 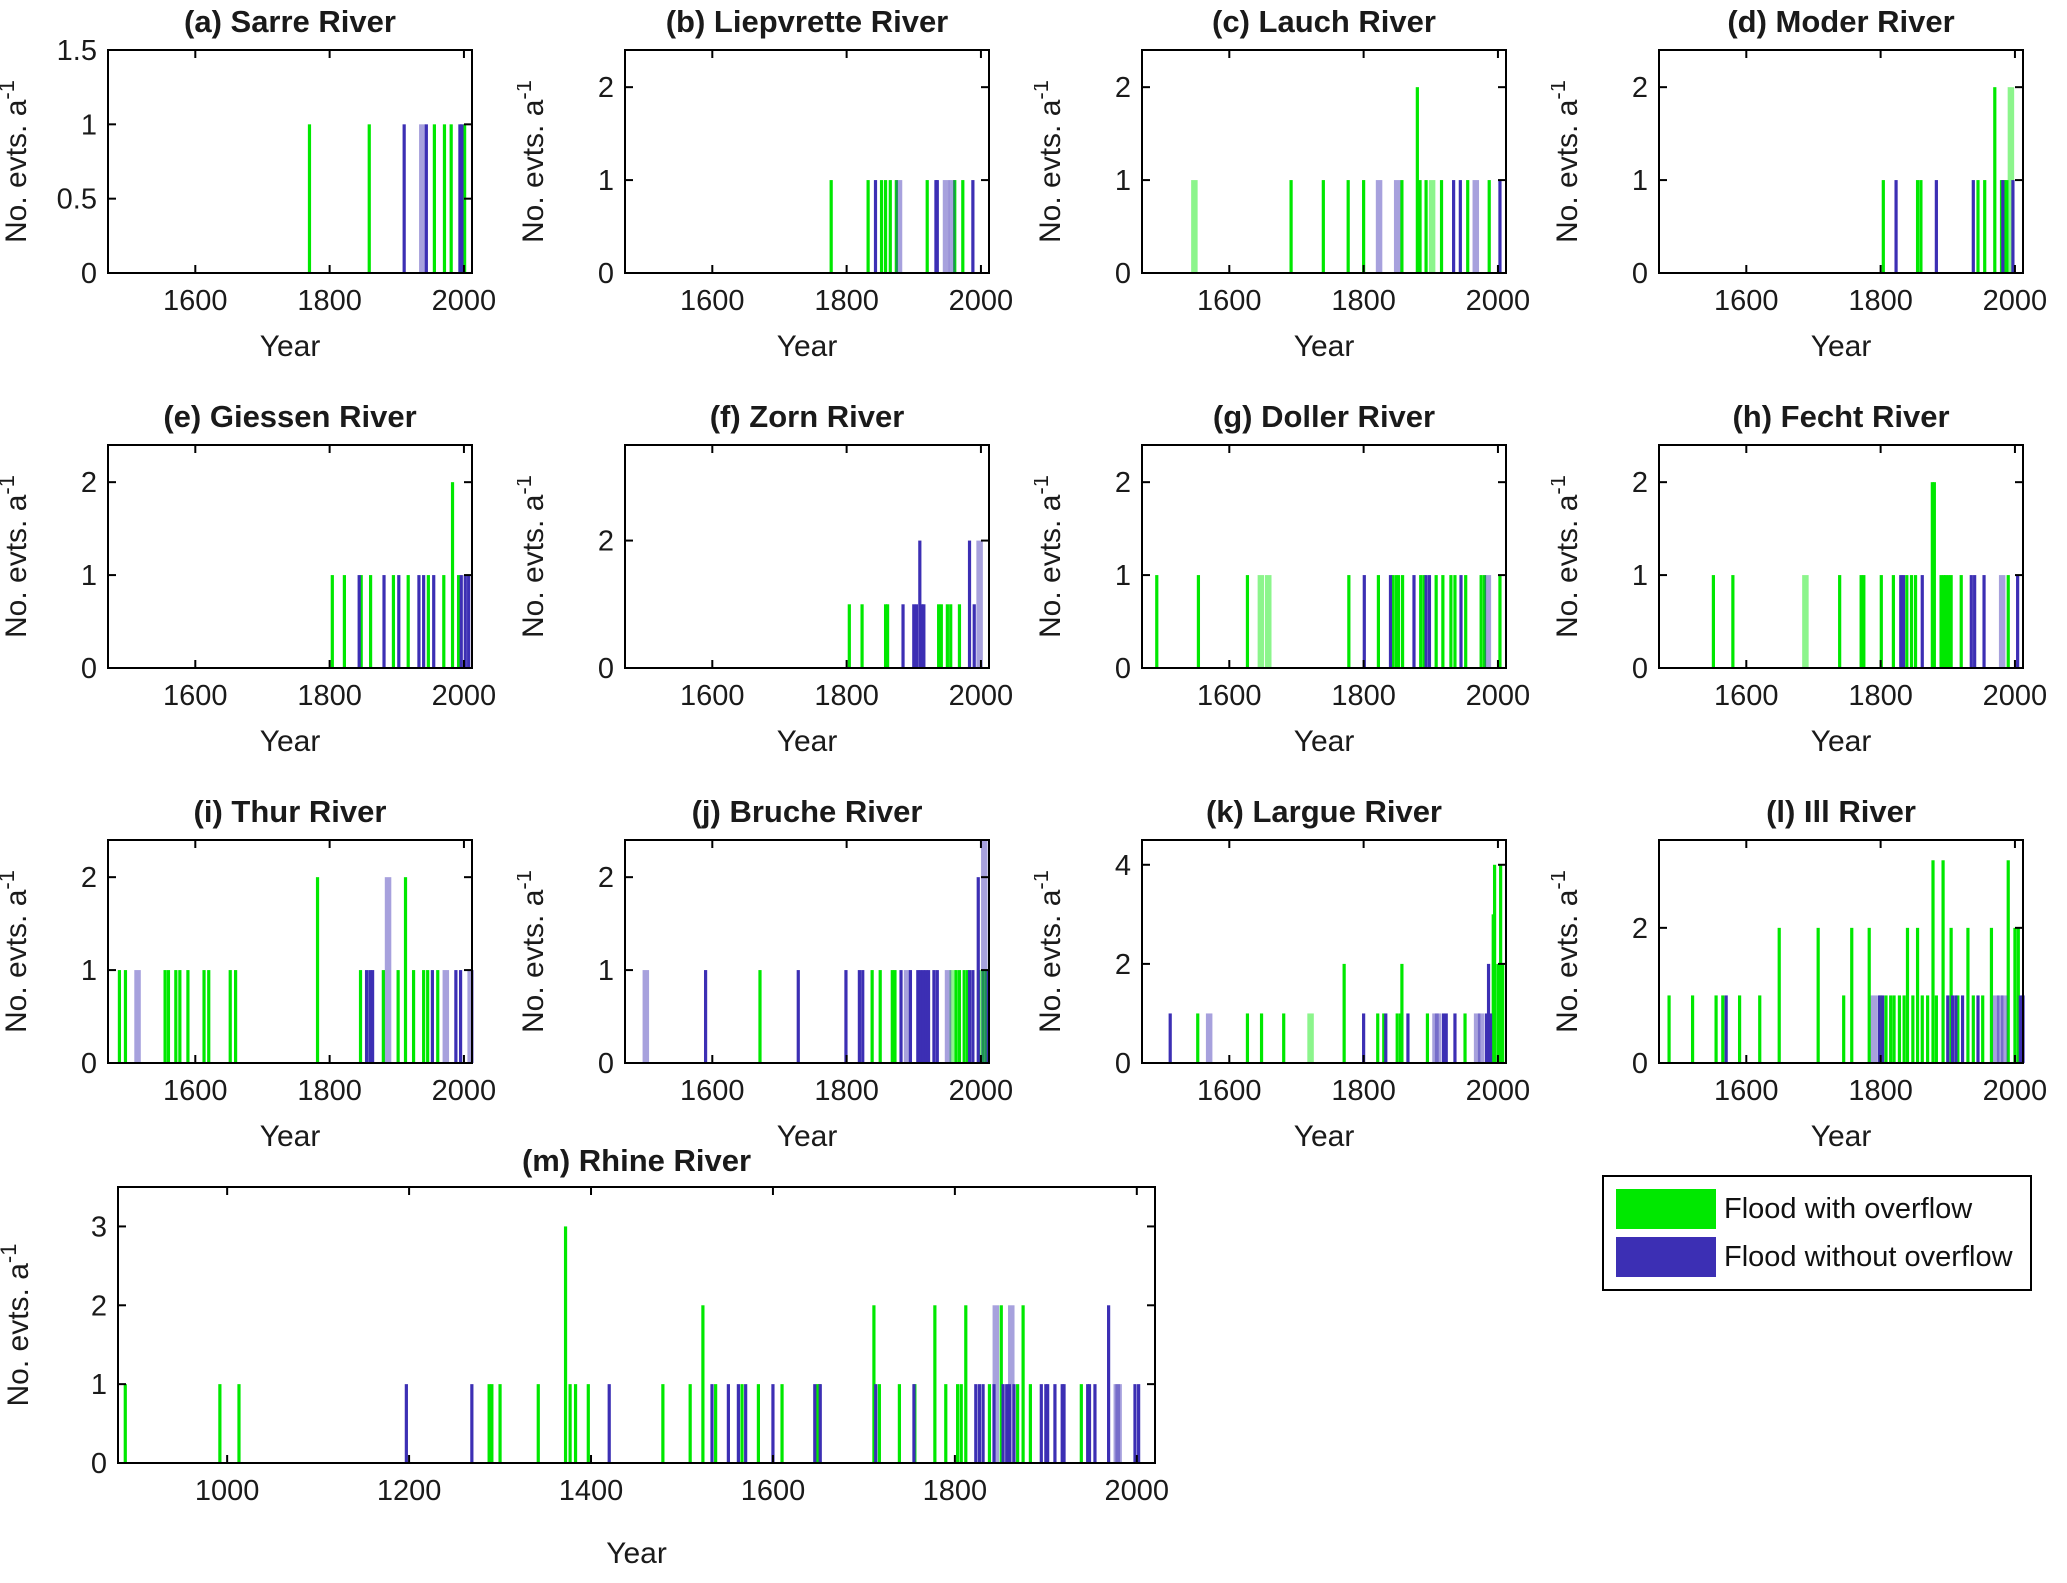 I want to click on x-axis-label: Year, so click(x=1841, y=1136).